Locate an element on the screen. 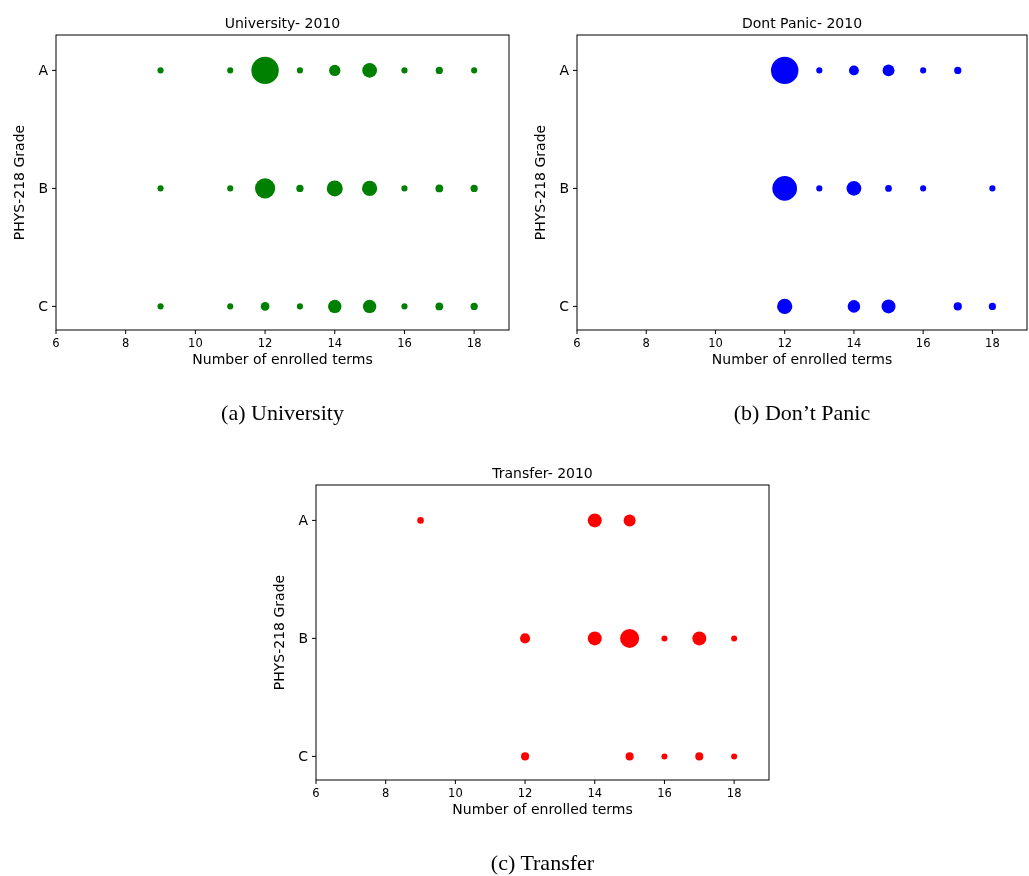 The width and height of the screenshot is (1029, 876). text: (c) Transfer is located at coordinates (542, 862).